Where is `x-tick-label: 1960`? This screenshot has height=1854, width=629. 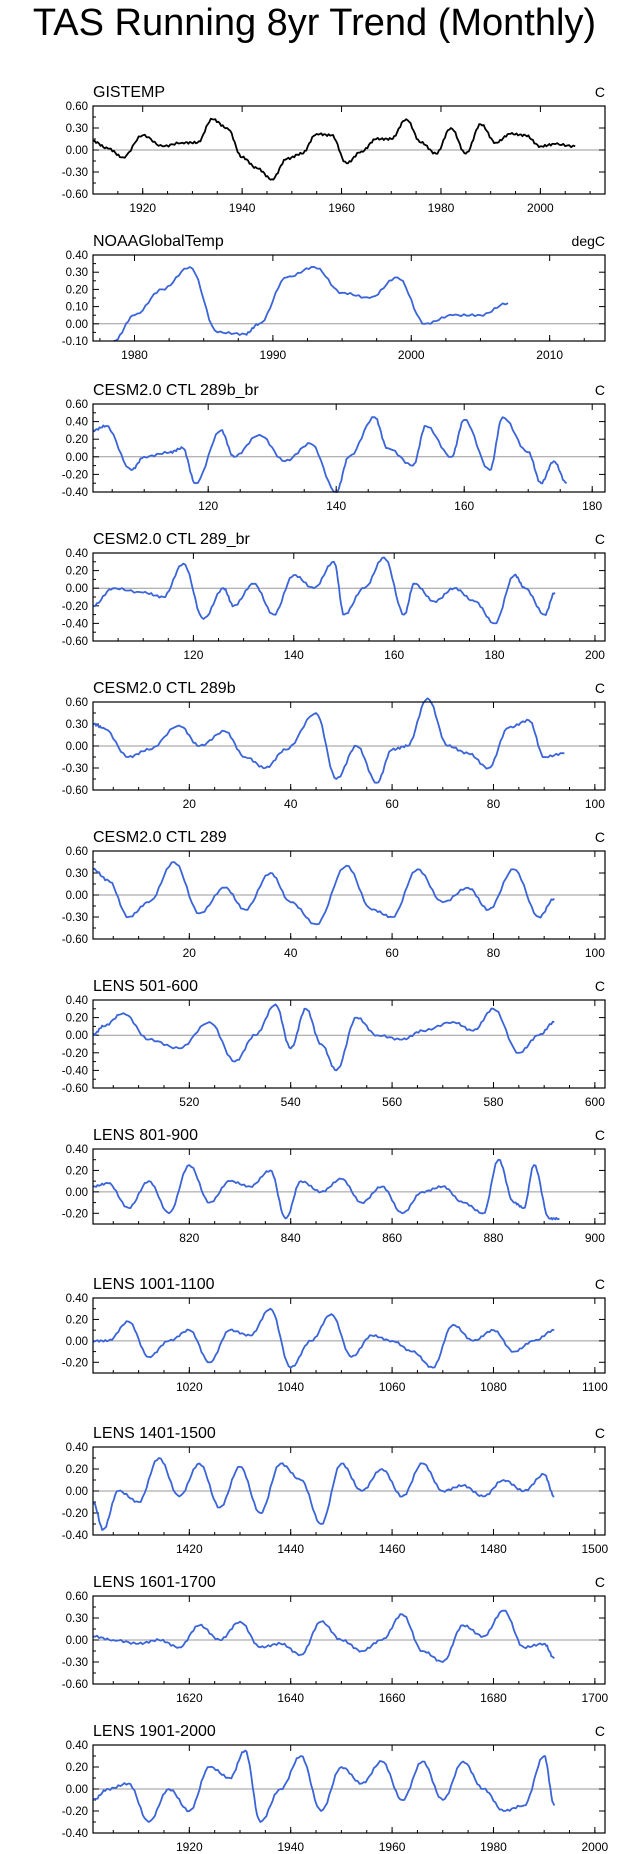 x-tick-label: 1960 is located at coordinates (392, 1847).